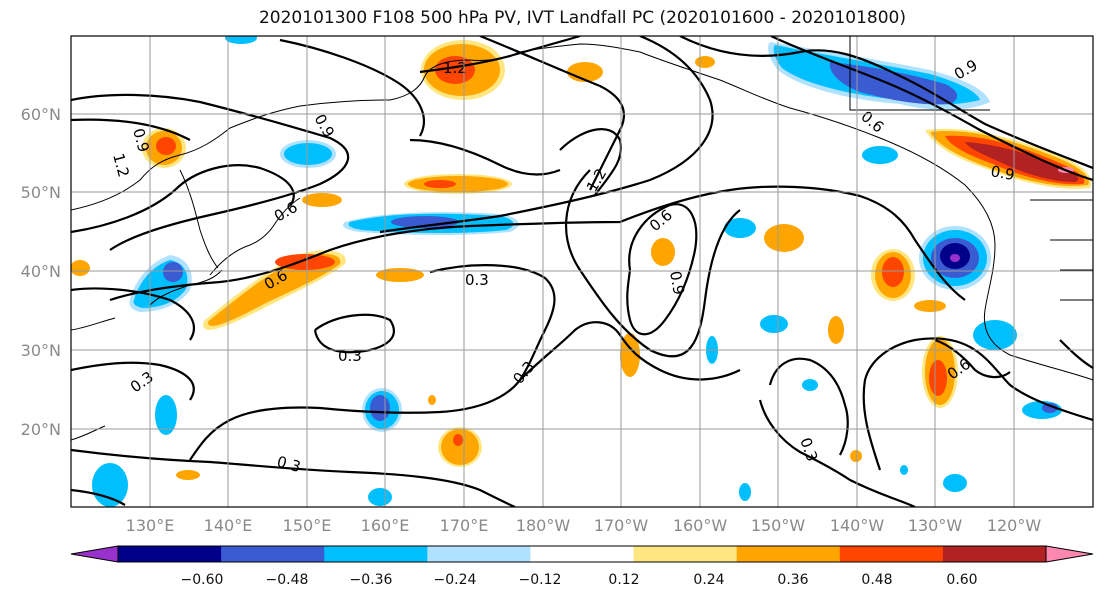  Describe the element at coordinates (455, 580) in the screenshot. I see `colorbar-label: −0.24` at that location.